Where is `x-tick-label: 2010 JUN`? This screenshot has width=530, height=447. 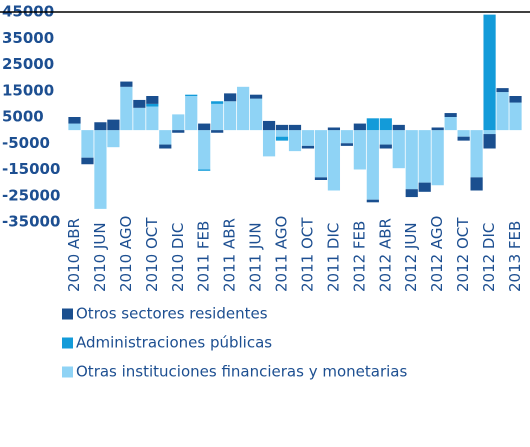 x-tick-label: 2010 JUN is located at coordinates (100, 257).